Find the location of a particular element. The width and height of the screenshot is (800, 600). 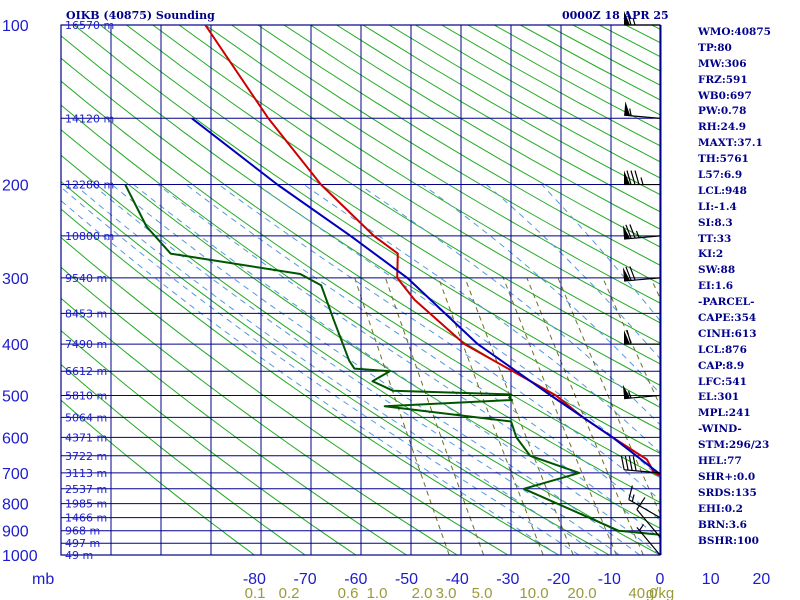

height-label: 12280 m is located at coordinates (89, 185).